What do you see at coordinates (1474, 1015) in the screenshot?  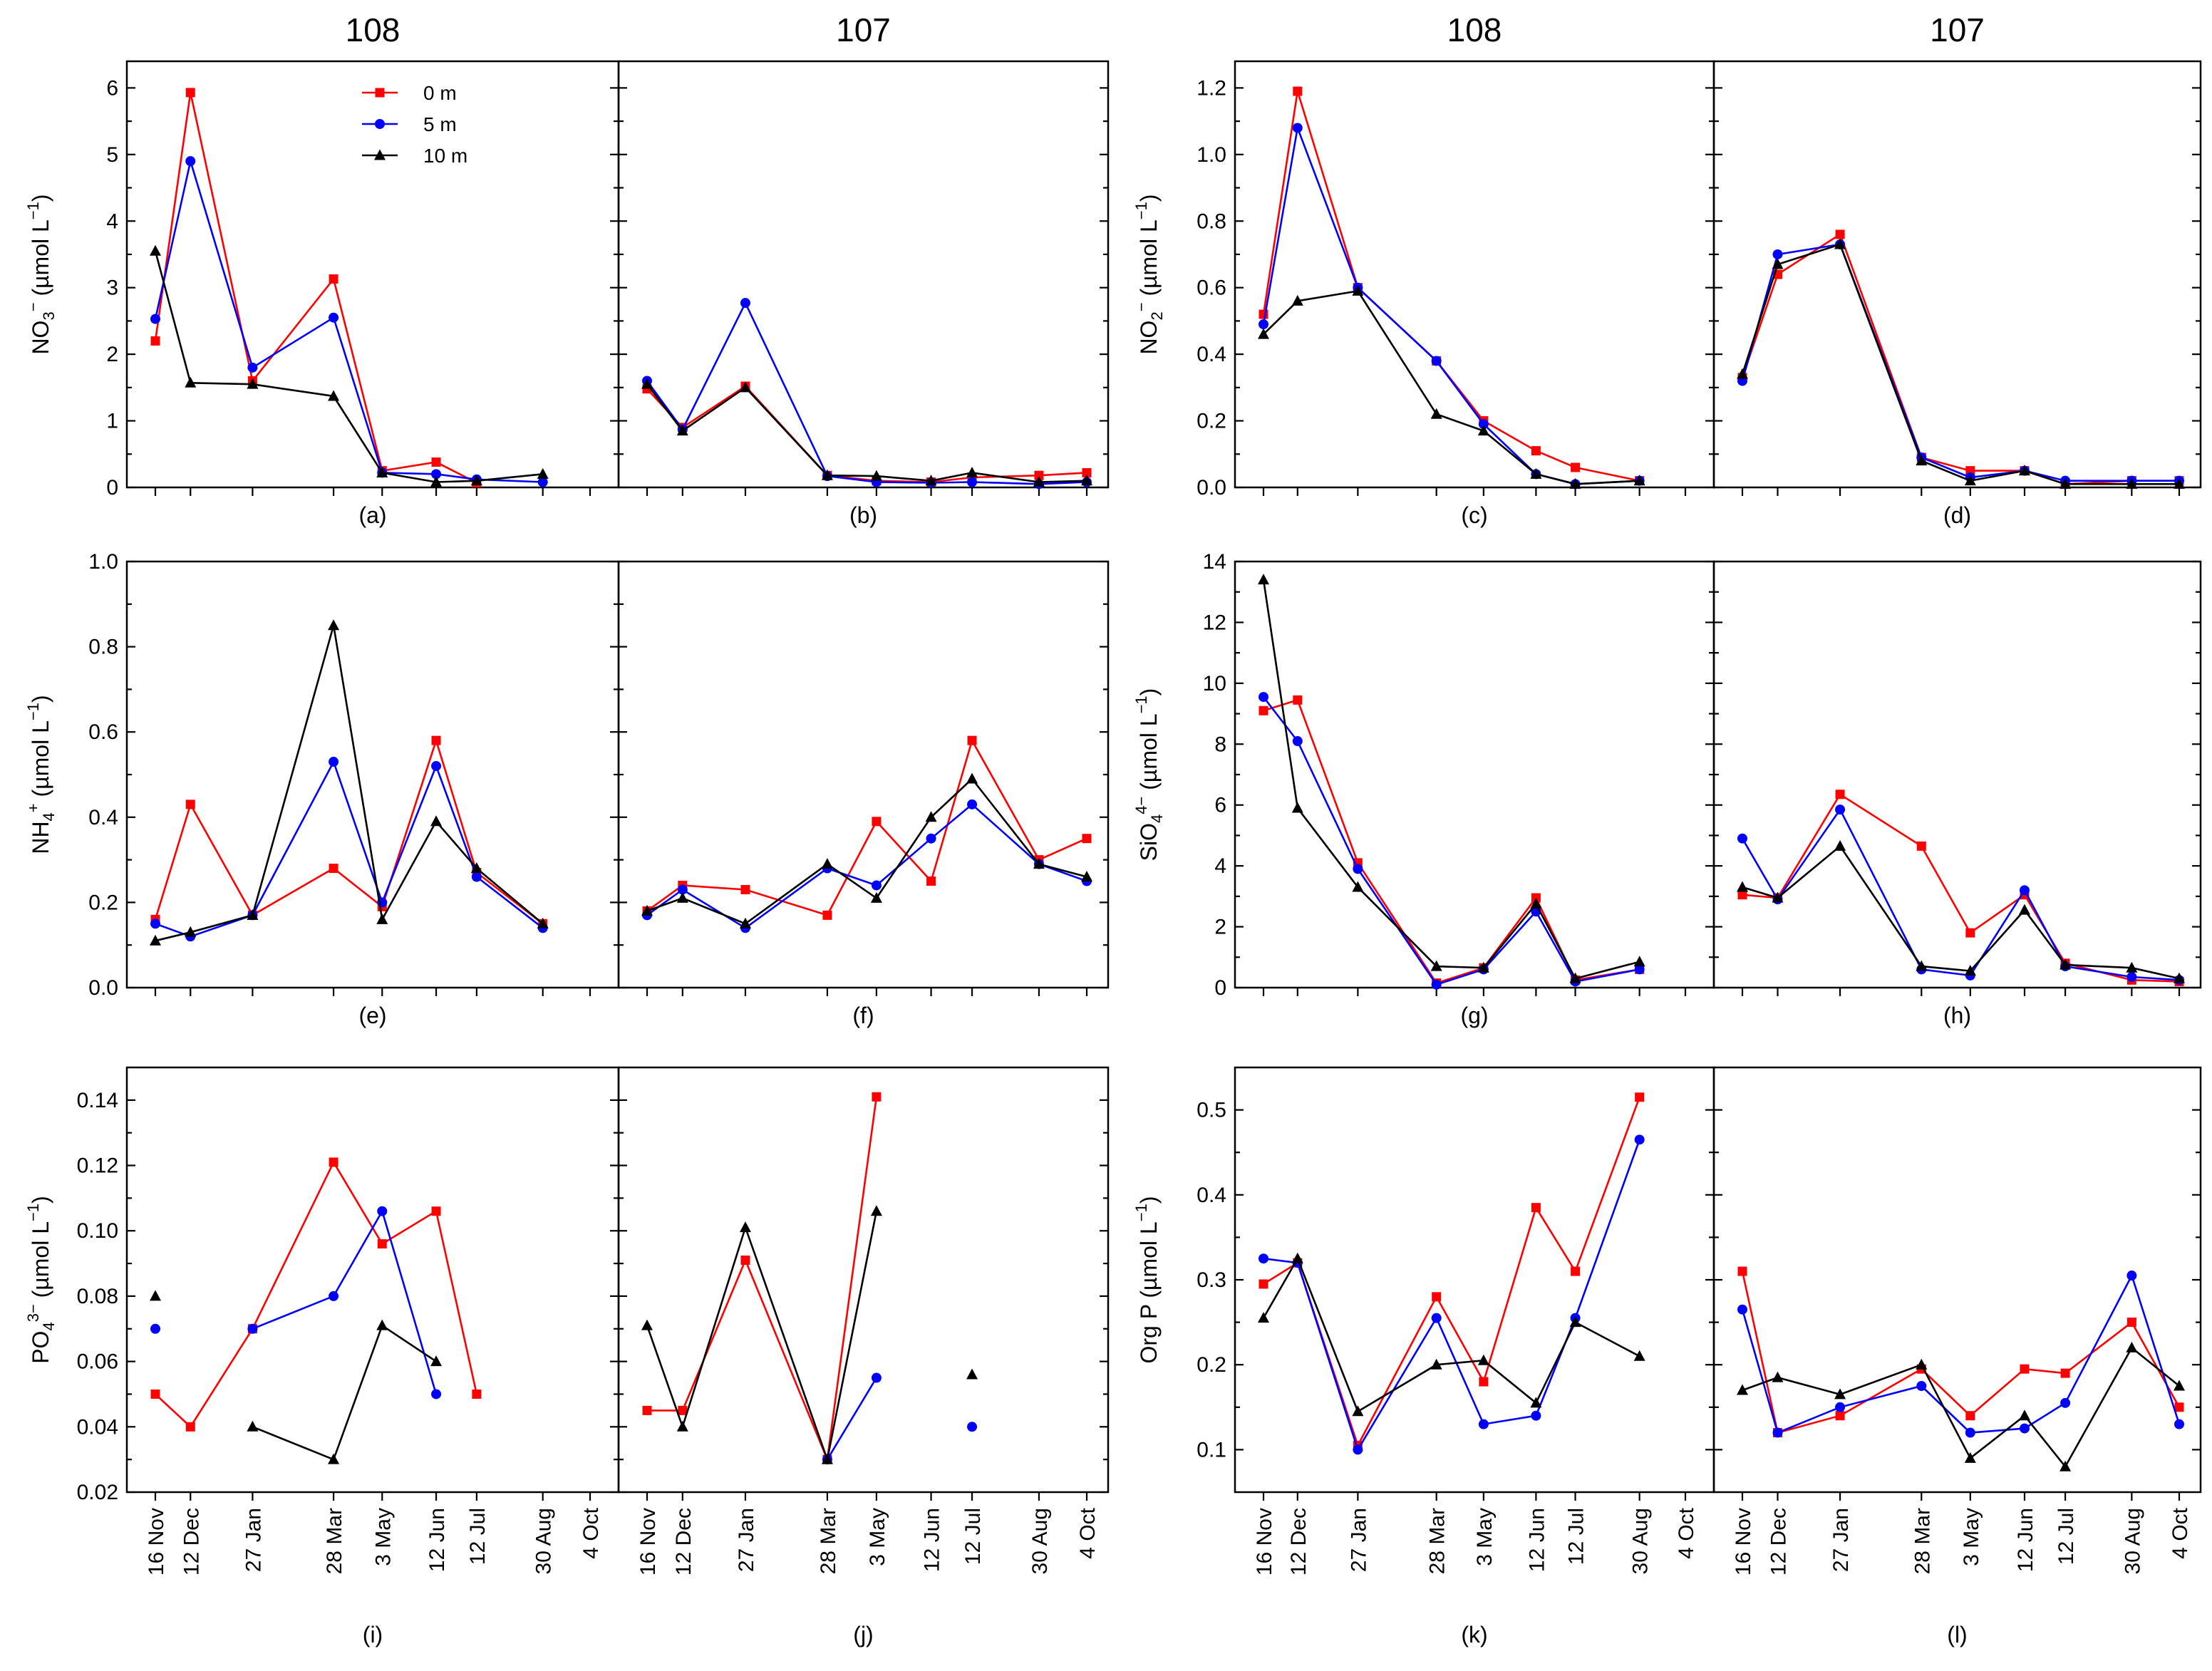 I see `panel-label: (g)` at bounding box center [1474, 1015].